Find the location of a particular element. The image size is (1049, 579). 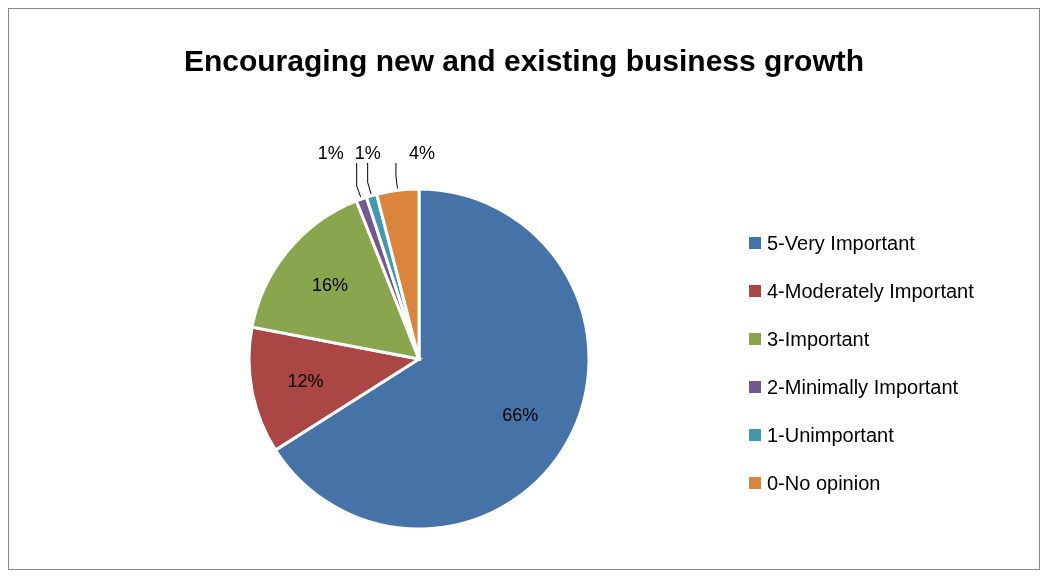

data-label: 16% is located at coordinates (329, 285).